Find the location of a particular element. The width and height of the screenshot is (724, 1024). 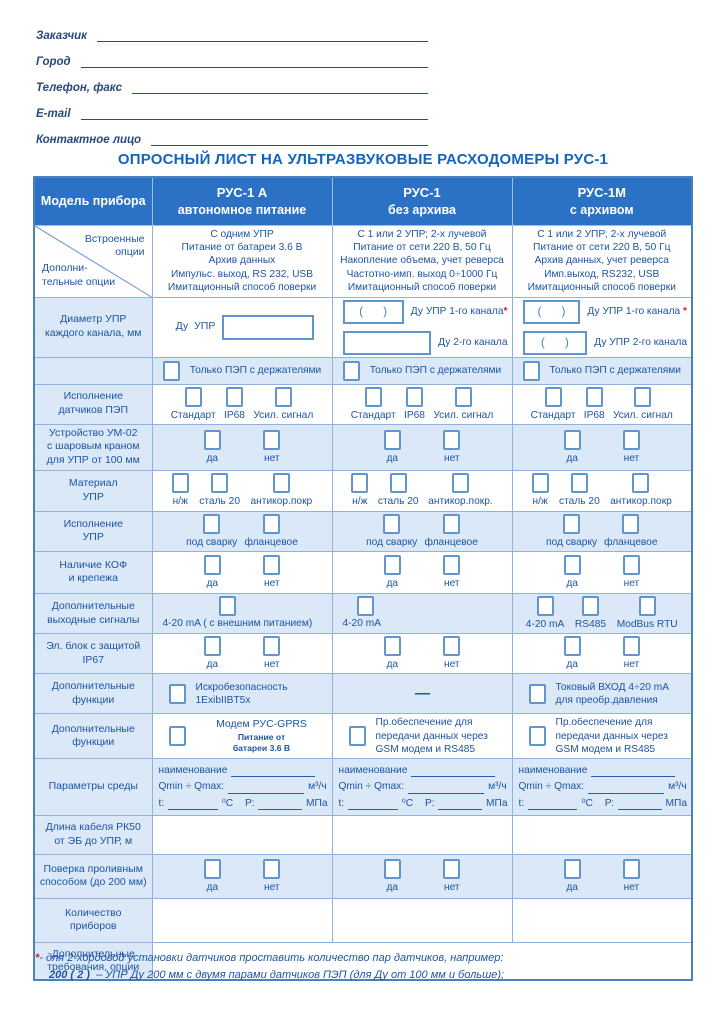

pep-exec-rus1-cell: Стандарт IP68 Усил. сигнал is located at coordinates (422, 404).